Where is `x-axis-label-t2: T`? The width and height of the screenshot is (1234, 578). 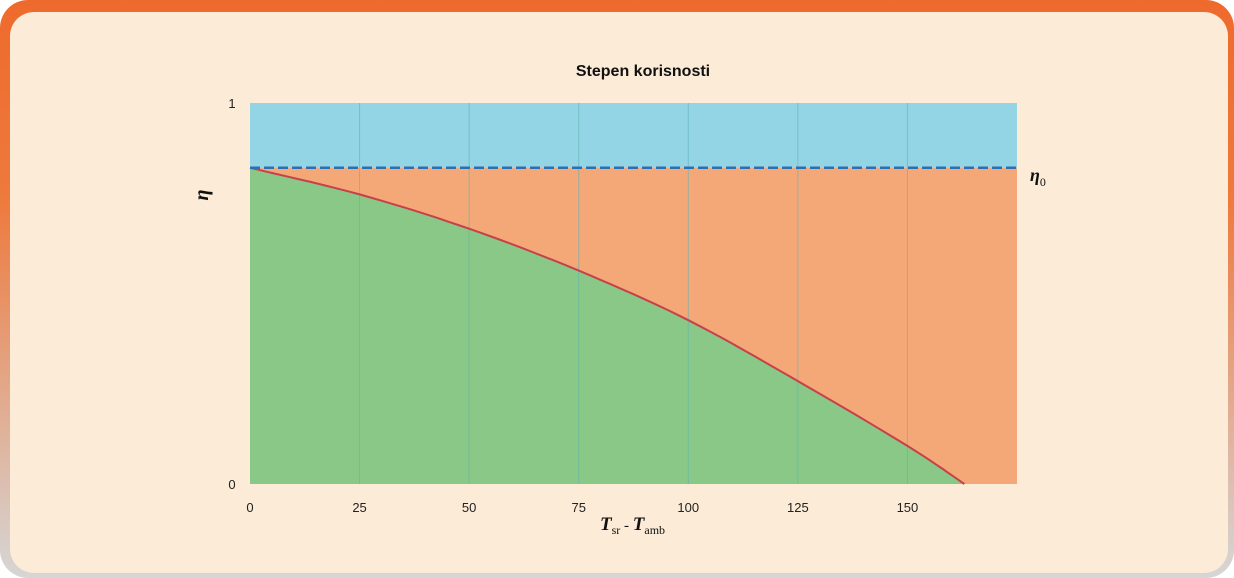 x-axis-label-t2: T is located at coordinates (639, 524).